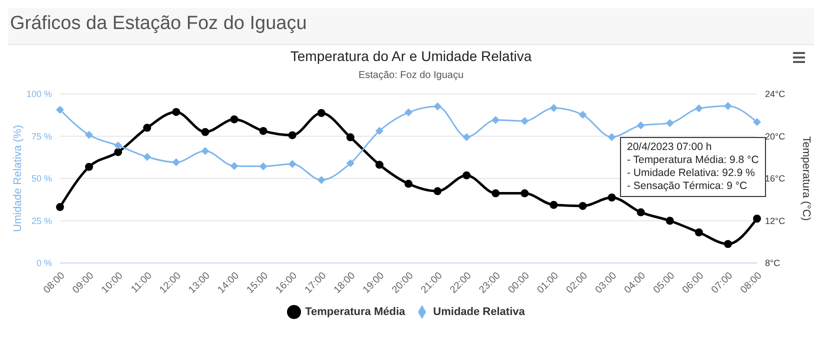  I want to click on y-tick-label: 25 %, so click(41, 221).